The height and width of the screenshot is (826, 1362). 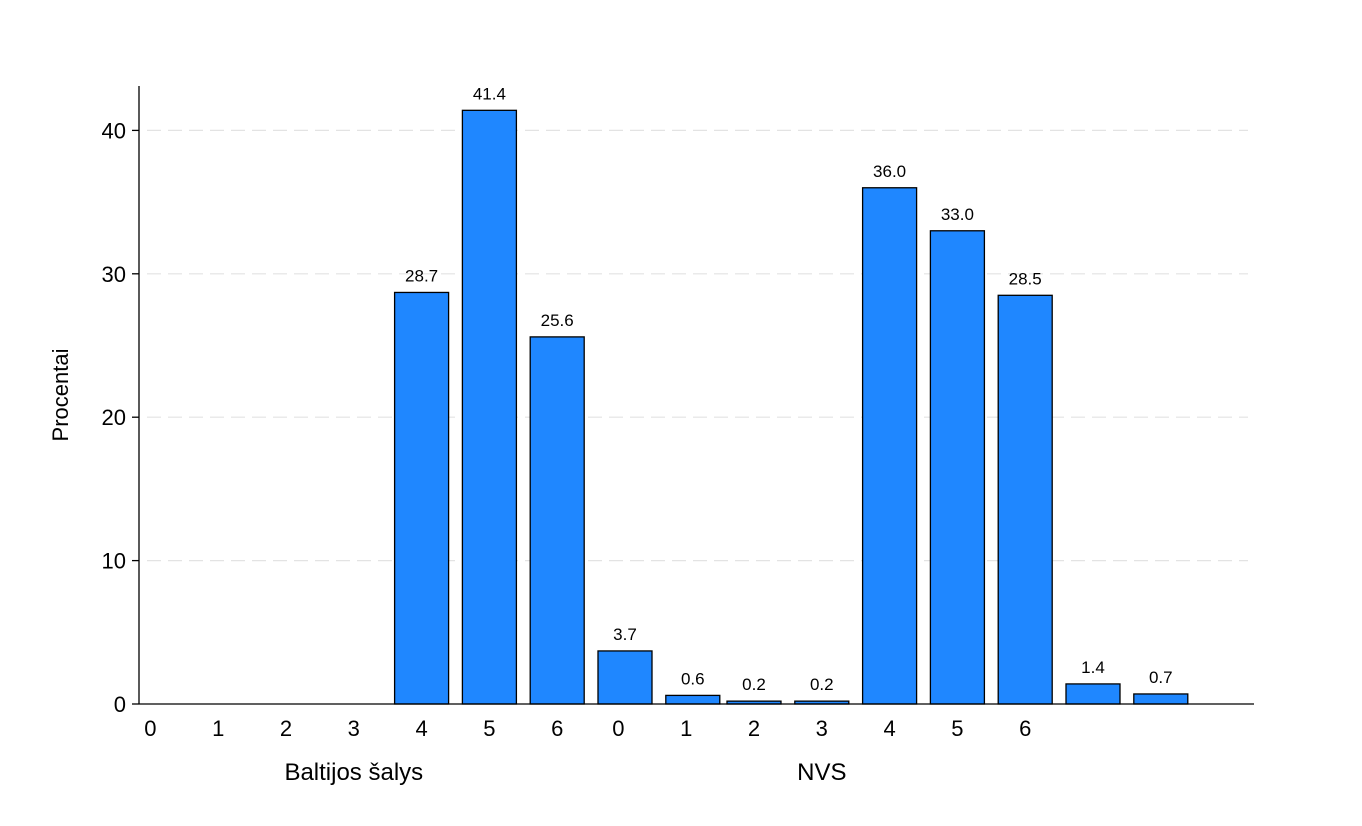 What do you see at coordinates (821, 772) in the screenshot?
I see `group-label: NVS` at bounding box center [821, 772].